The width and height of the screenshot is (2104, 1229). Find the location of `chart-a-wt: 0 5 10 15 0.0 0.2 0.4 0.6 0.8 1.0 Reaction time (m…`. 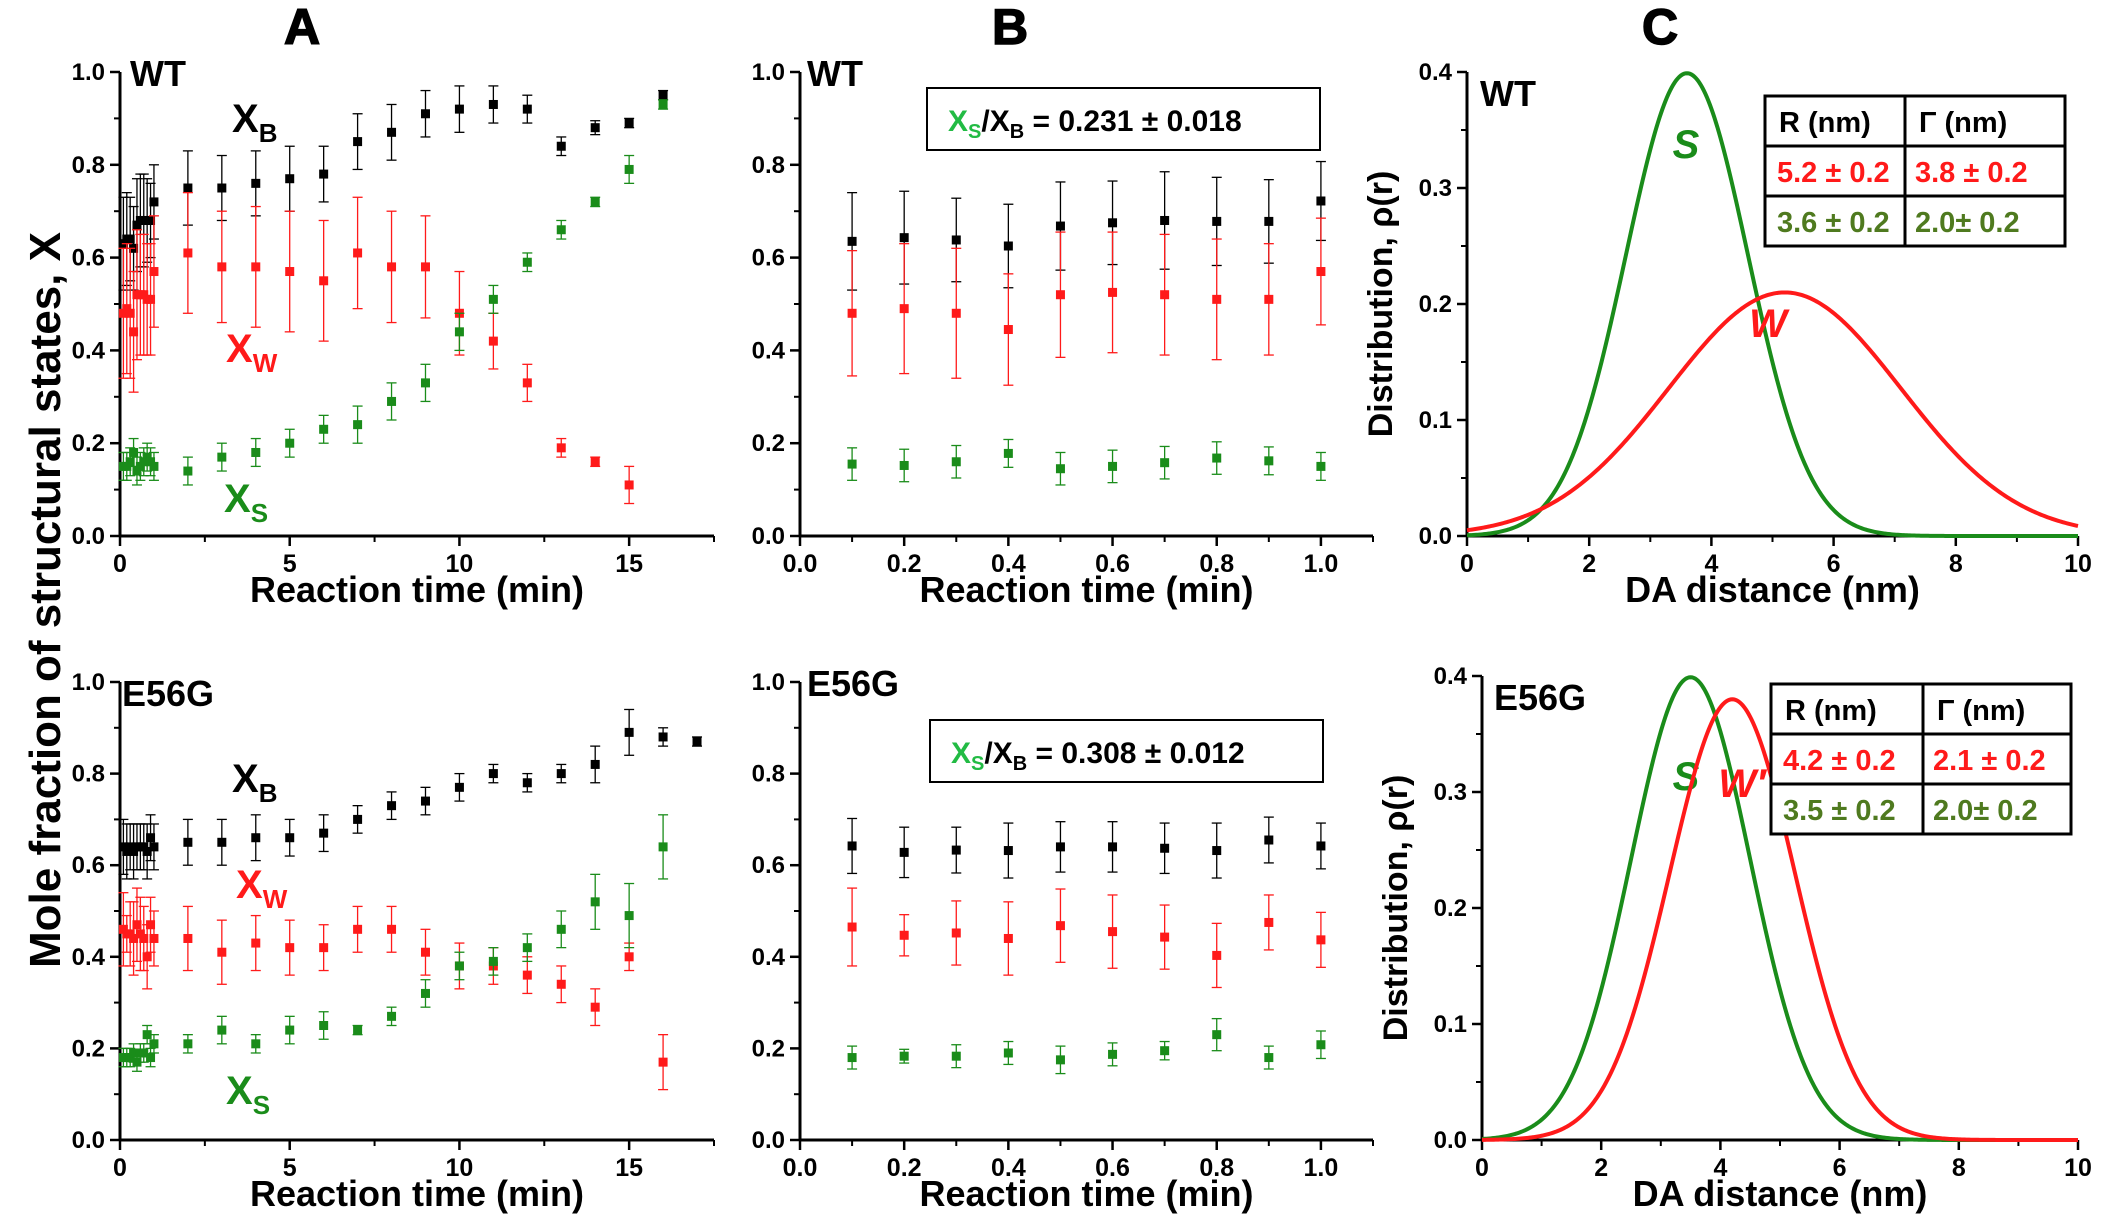

chart-a-wt: 0 5 10 15 0.0 0.2 0.4 0.6 0.8 1.0 Reaction time (m… is located at coordinates (393, 331).